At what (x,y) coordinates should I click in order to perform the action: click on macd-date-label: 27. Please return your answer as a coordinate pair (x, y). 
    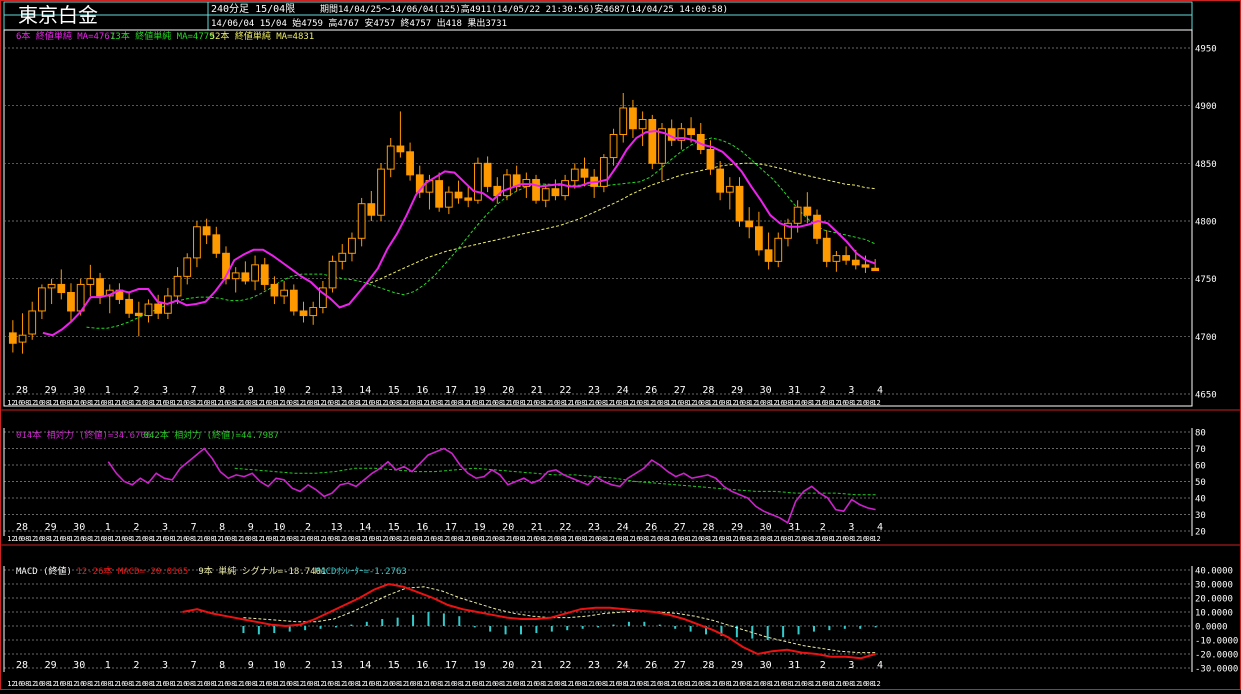
    Looking at the image, I should click on (680, 665).